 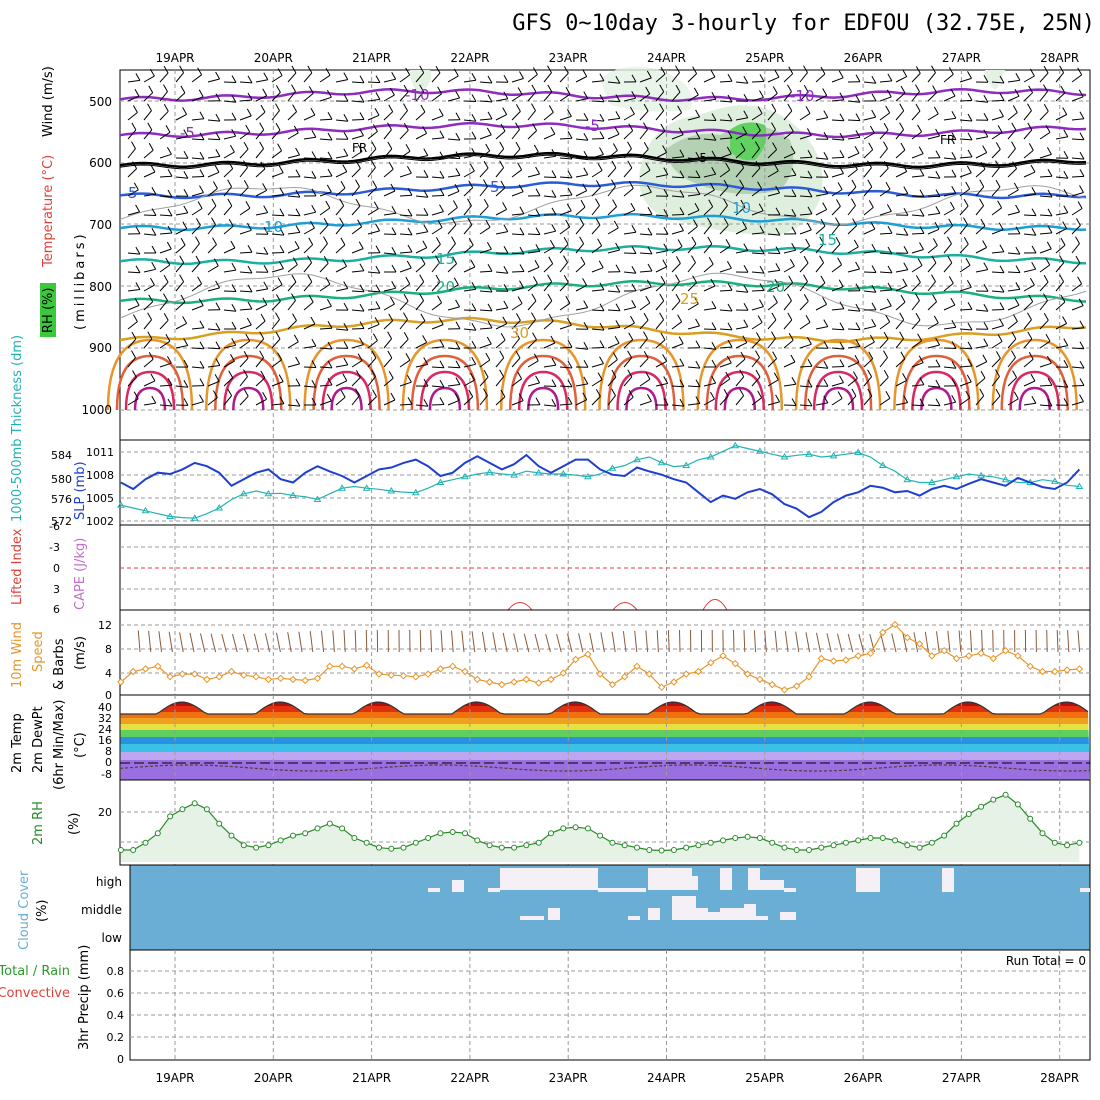 What do you see at coordinates (105, 718) in the screenshot?
I see `temp2m-tick: 32` at bounding box center [105, 718].